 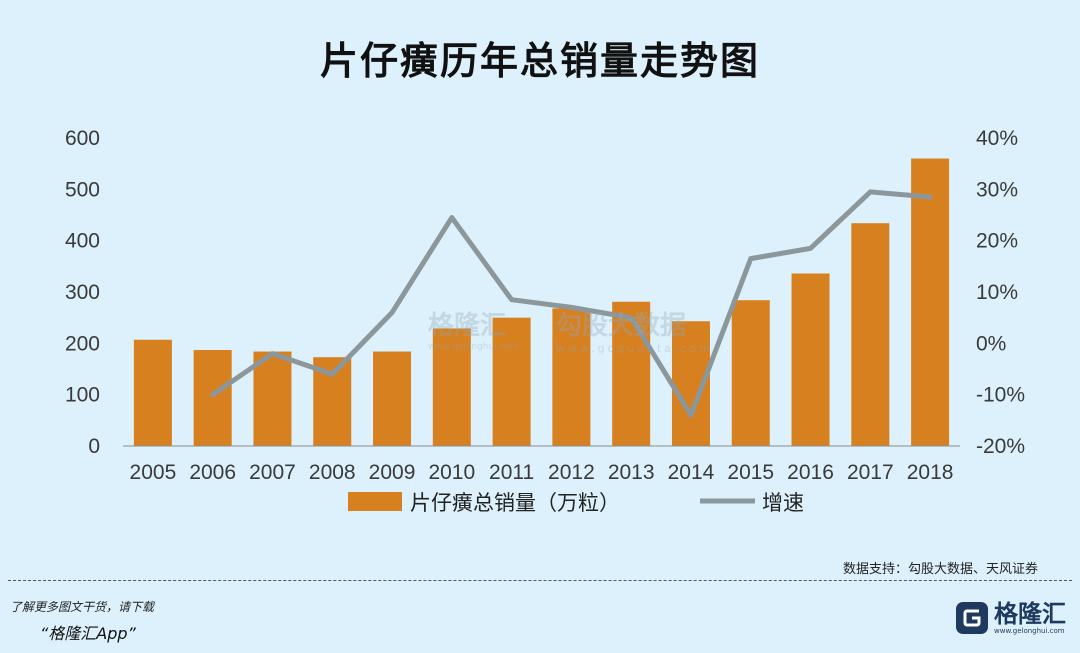 What do you see at coordinates (997, 292) in the screenshot?
I see `right-y-tick-label: 10%` at bounding box center [997, 292].